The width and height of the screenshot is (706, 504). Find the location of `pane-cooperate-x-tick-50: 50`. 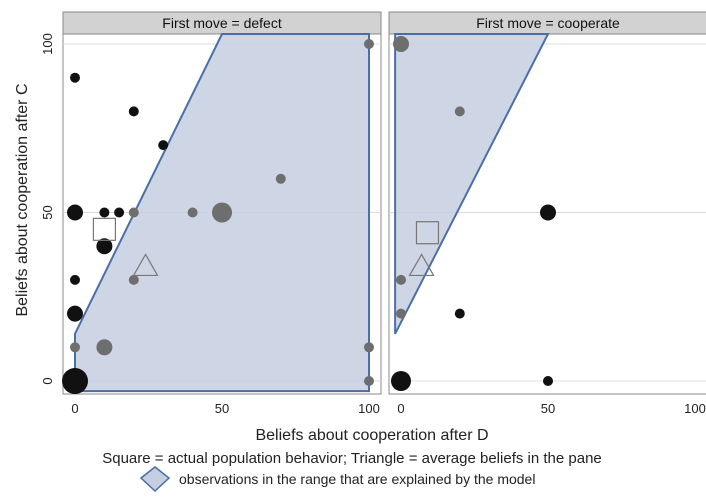

pane-cooperate-x-tick-50: 50 is located at coordinates (548, 408).